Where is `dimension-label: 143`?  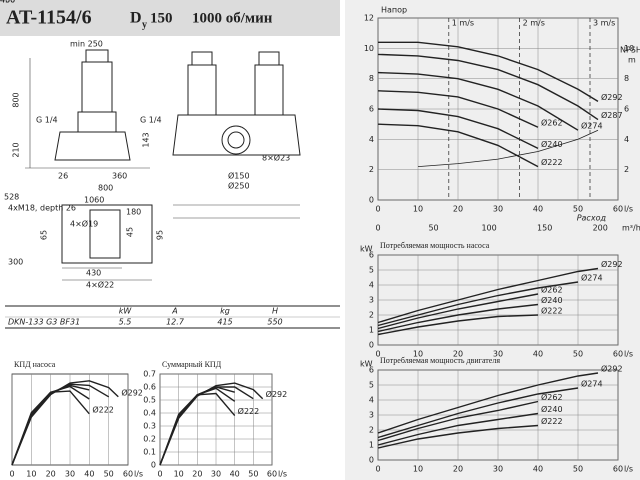 dimension-label: 143 is located at coordinates (146, 139).